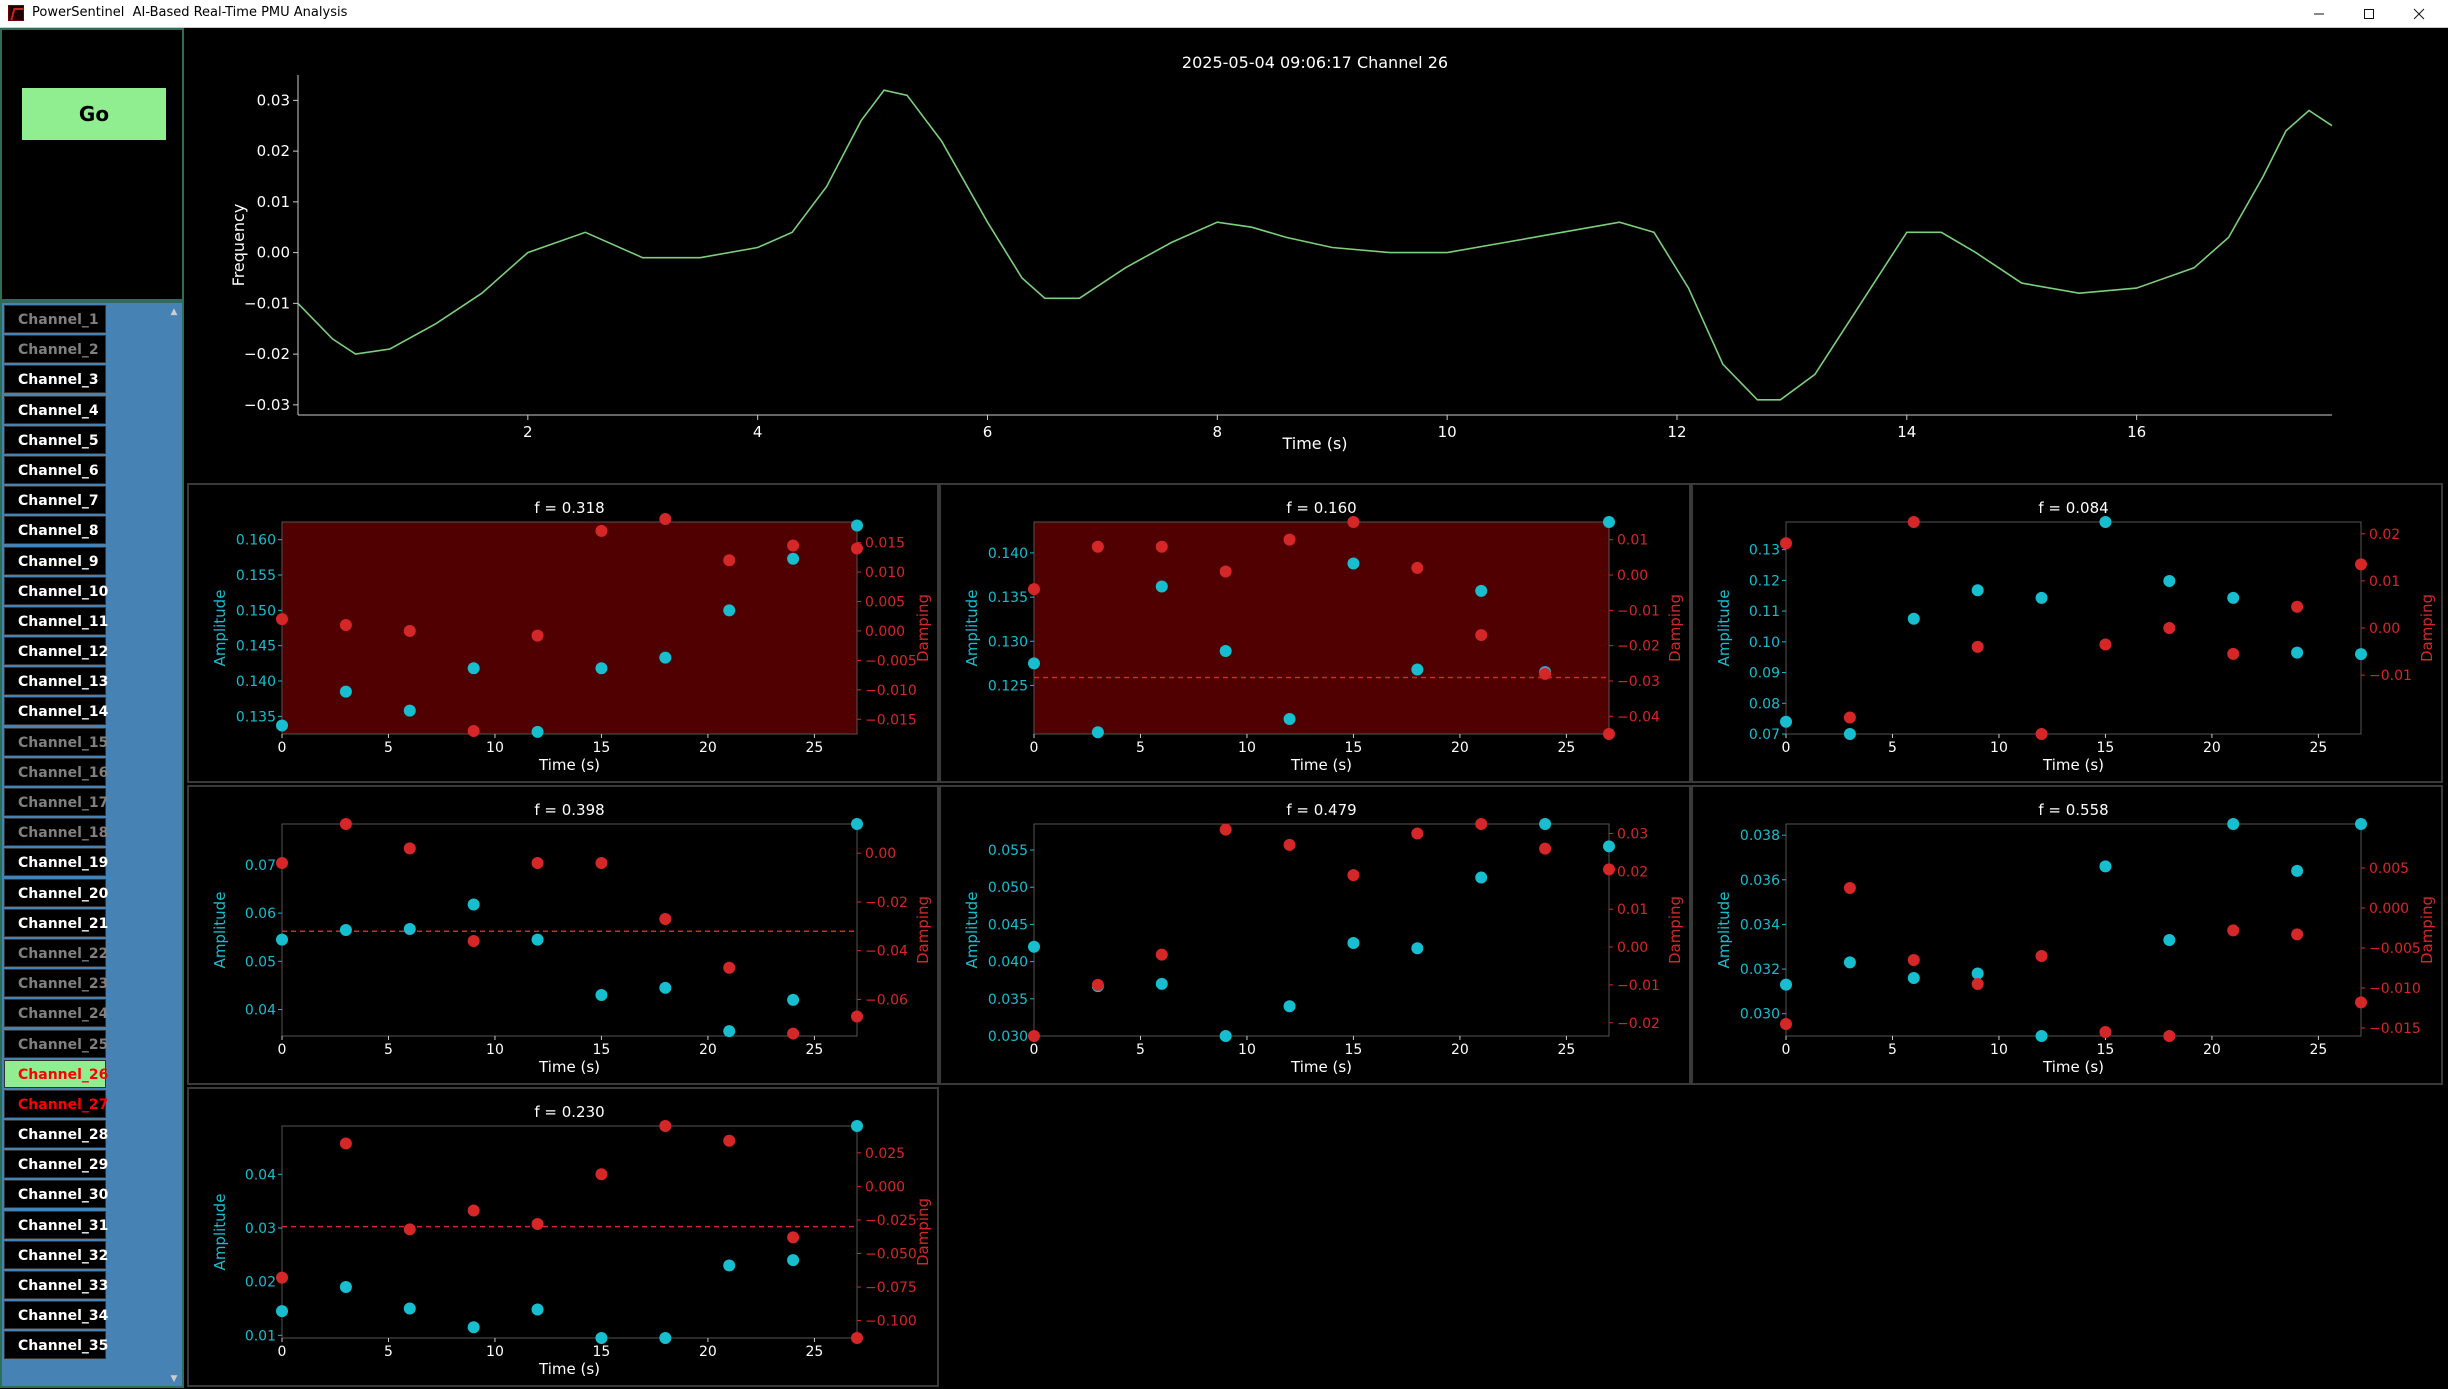 This screenshot has height=1389, width=2448. I want to click on damping-tick-label: −0.005, so click(891, 661).